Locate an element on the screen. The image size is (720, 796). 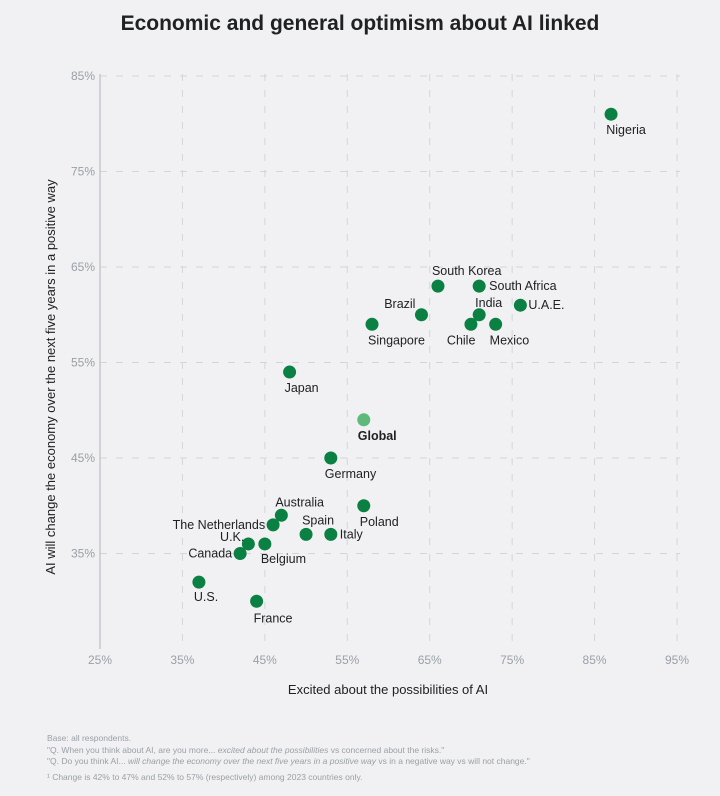
x-tick-label: 95% is located at coordinates (677, 660).